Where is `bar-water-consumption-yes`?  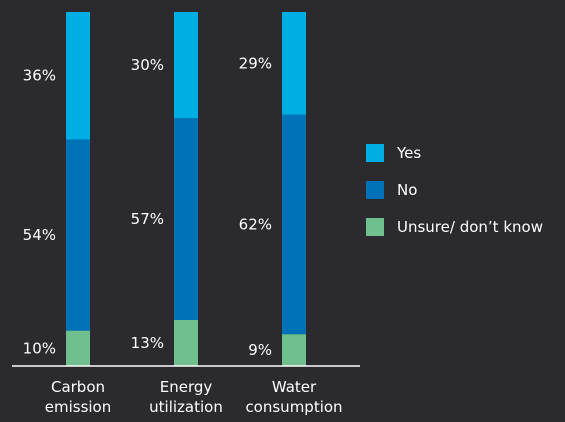 bar-water-consumption-yes is located at coordinates (294, 63).